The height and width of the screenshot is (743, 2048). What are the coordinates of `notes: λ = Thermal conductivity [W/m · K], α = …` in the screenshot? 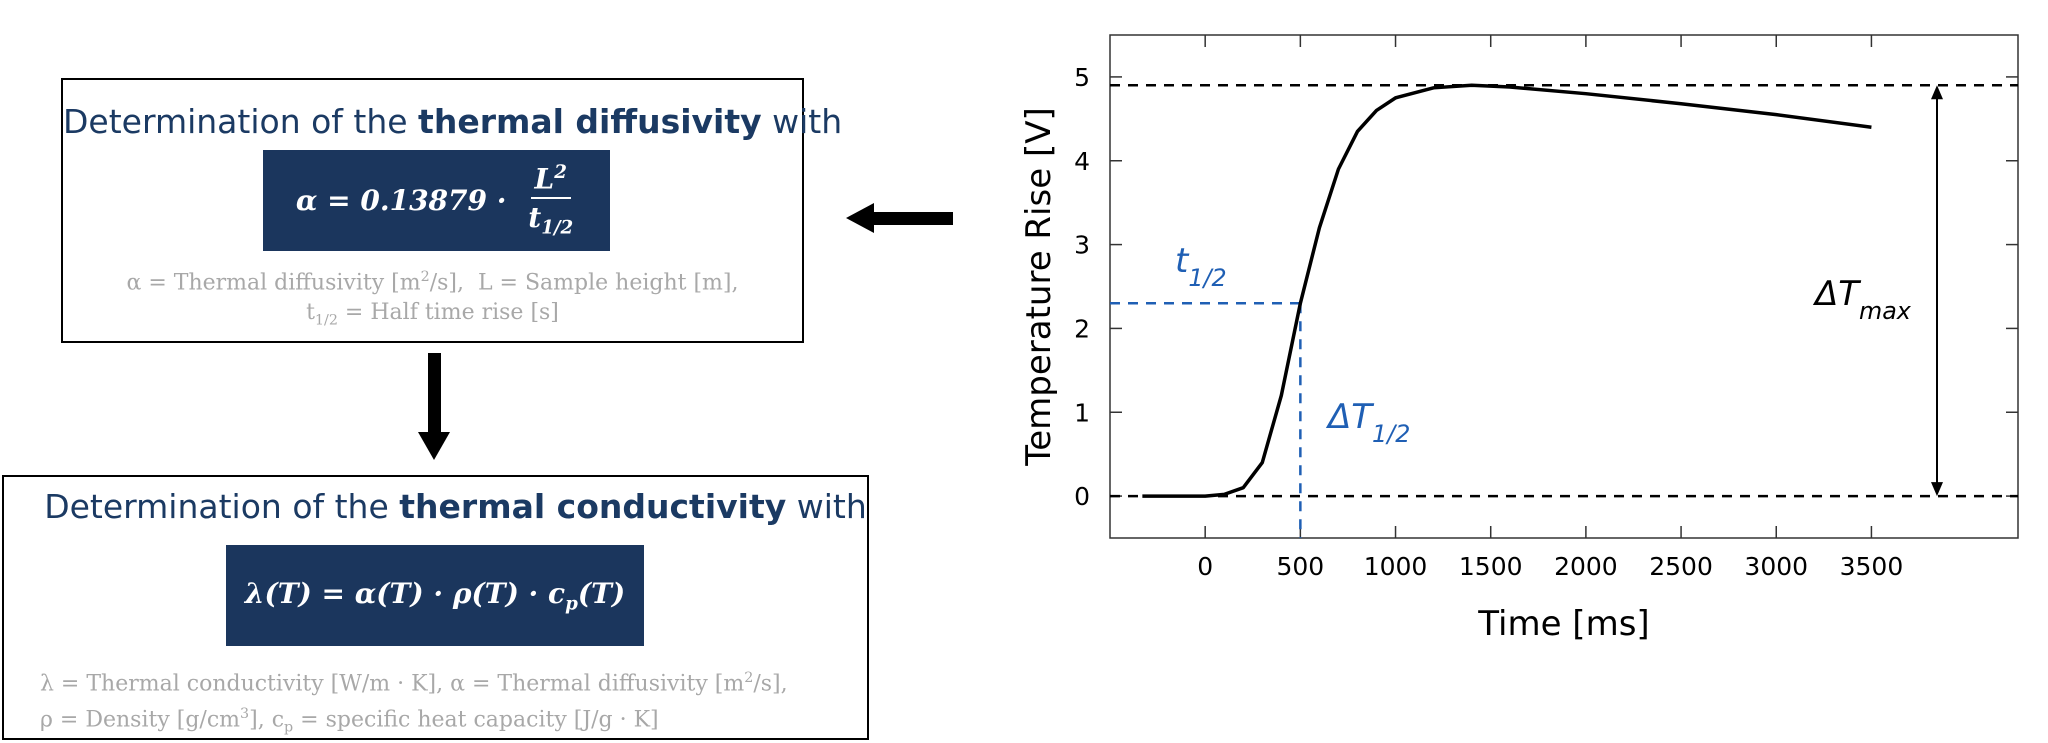 It's located at (435, 703).